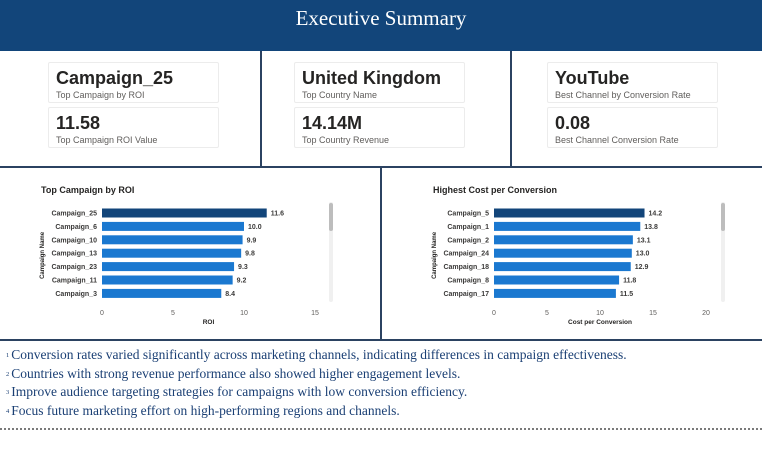  Describe the element at coordinates (468, 227) in the screenshot. I see `category-label: Campaign_1` at that location.